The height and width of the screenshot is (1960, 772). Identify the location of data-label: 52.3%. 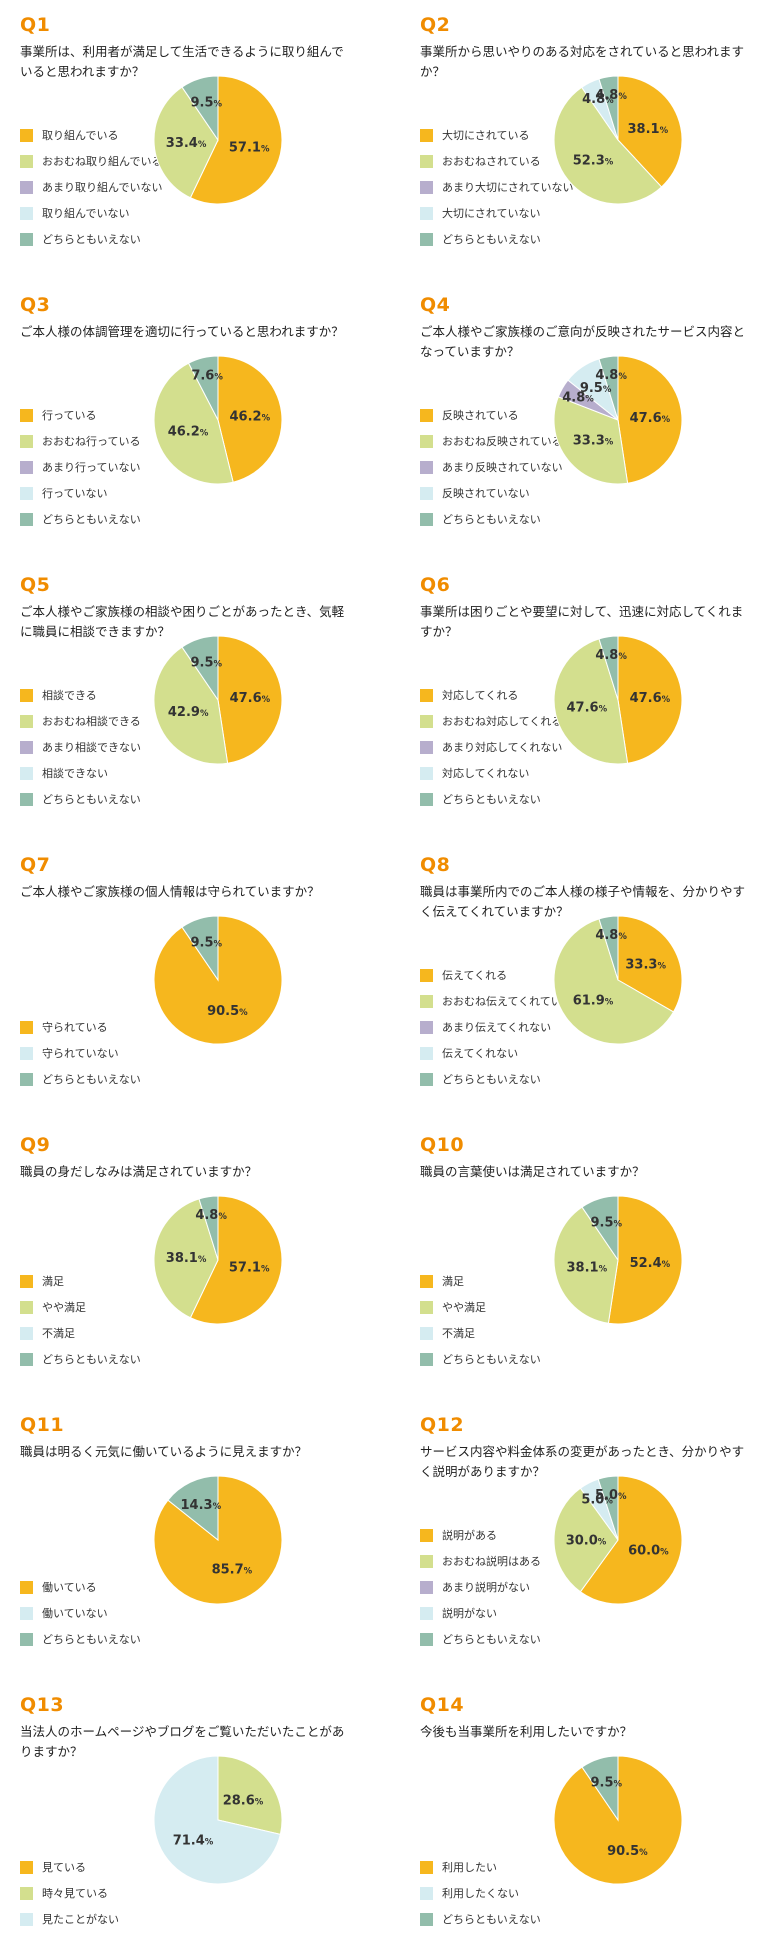
(593, 161).